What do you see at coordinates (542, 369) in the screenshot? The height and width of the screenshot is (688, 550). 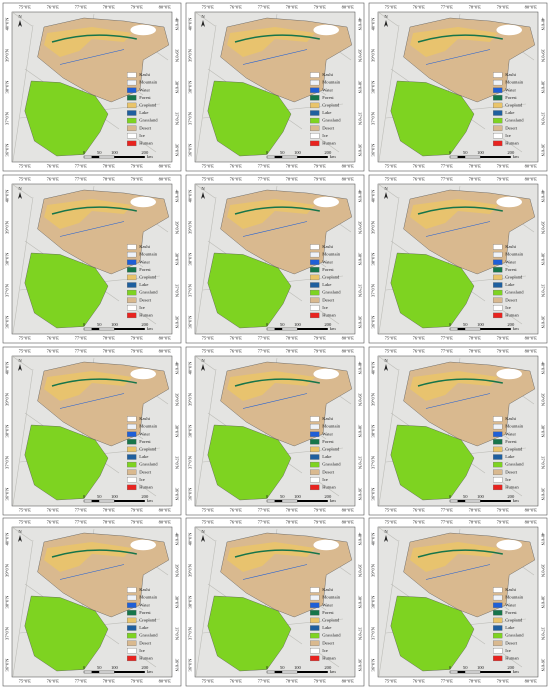 I see `lat-label: 40°0'N` at bounding box center [542, 369].